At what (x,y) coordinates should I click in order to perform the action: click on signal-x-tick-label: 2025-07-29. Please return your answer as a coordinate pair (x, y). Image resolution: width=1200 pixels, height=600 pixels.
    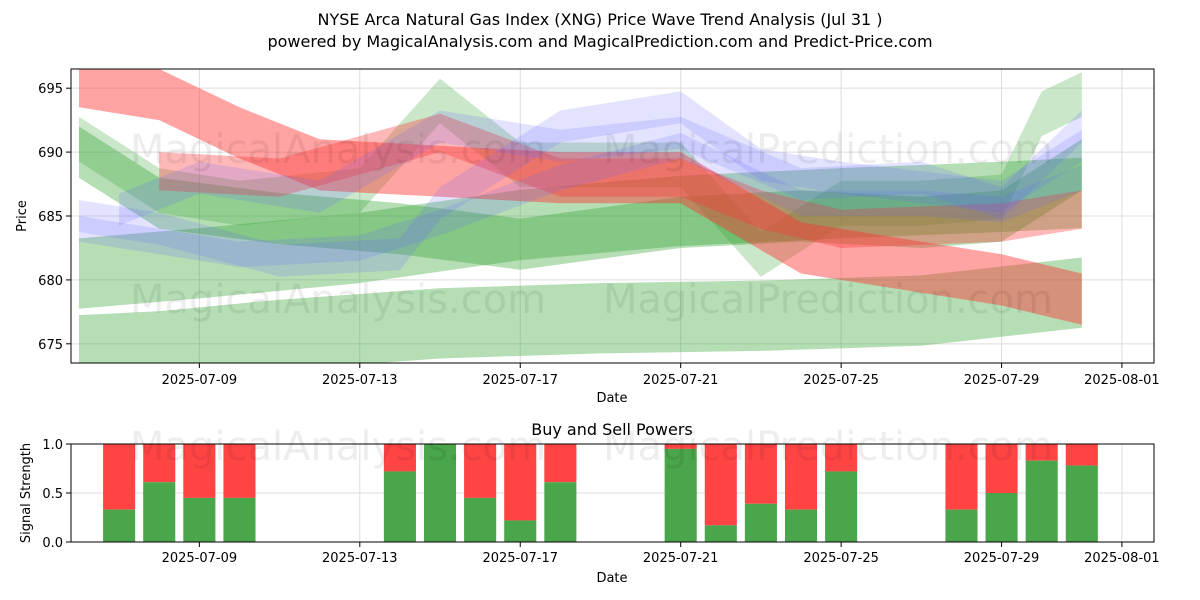
    Looking at the image, I should click on (1002, 558).